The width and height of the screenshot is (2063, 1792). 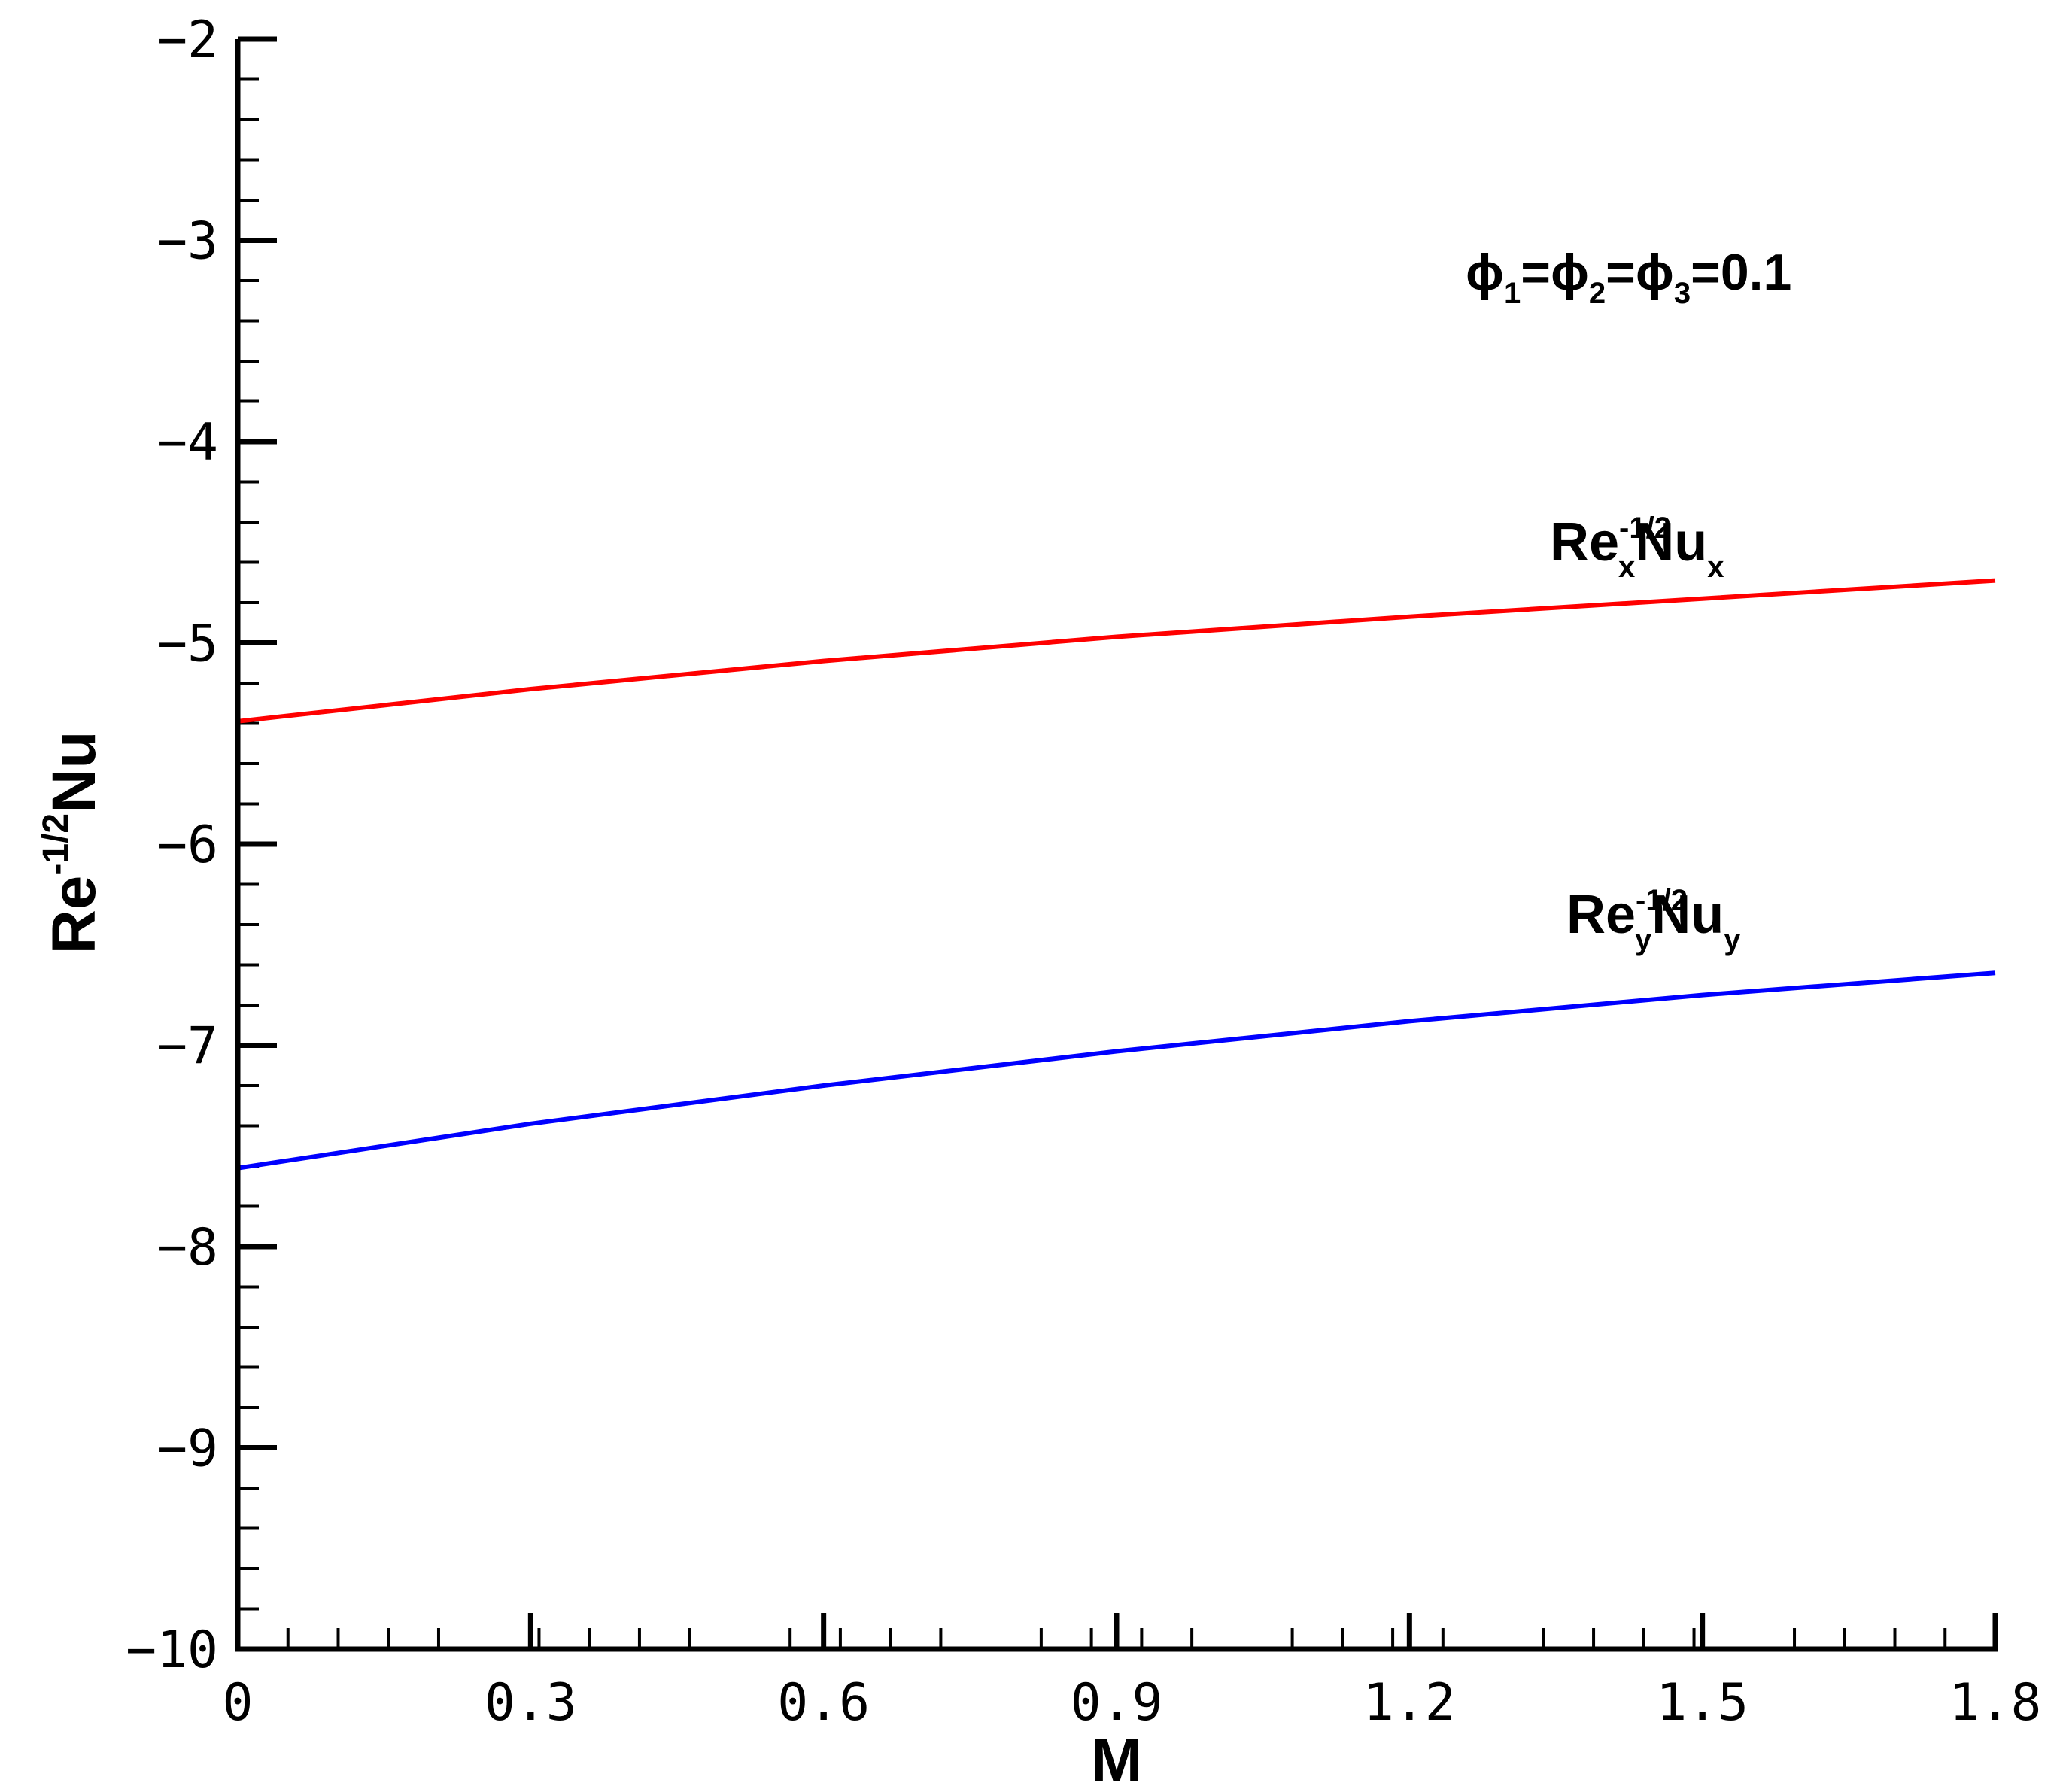 What do you see at coordinates (1409, 1703) in the screenshot?
I see `x-tick-label: 1.2` at bounding box center [1409, 1703].